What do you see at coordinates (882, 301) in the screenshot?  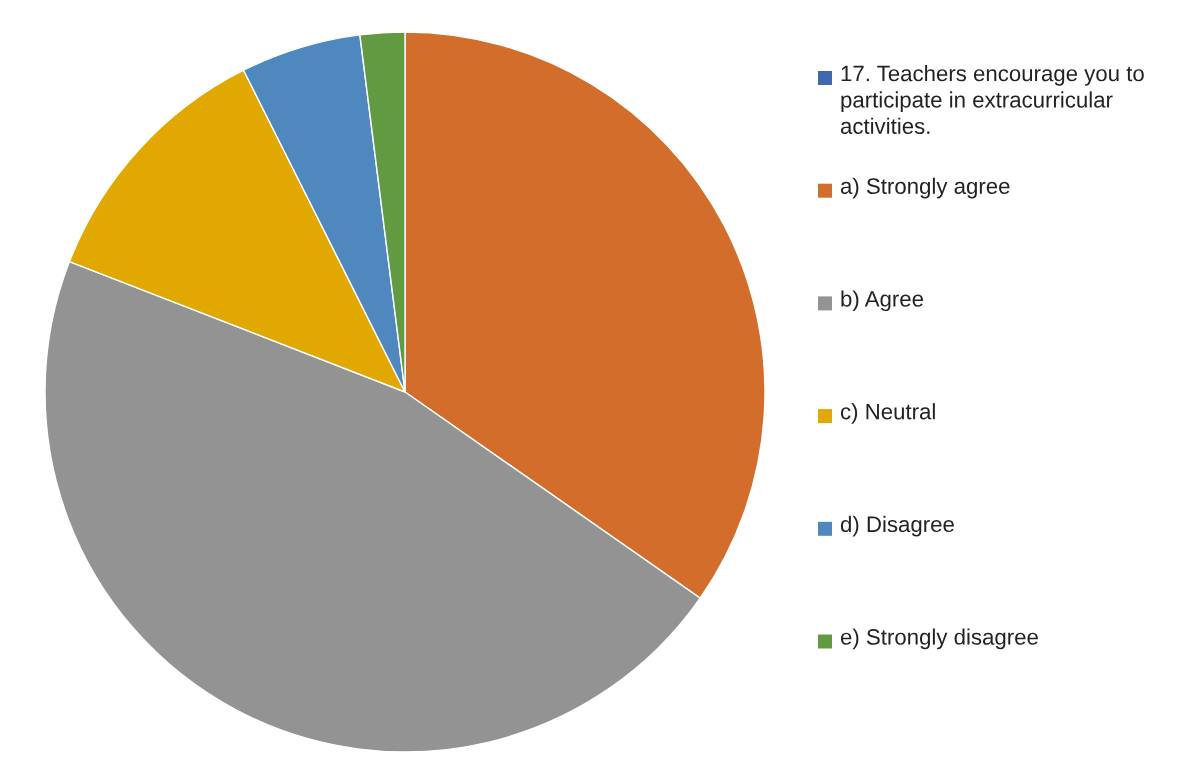 I see `legend-label: b) Agree` at bounding box center [882, 301].